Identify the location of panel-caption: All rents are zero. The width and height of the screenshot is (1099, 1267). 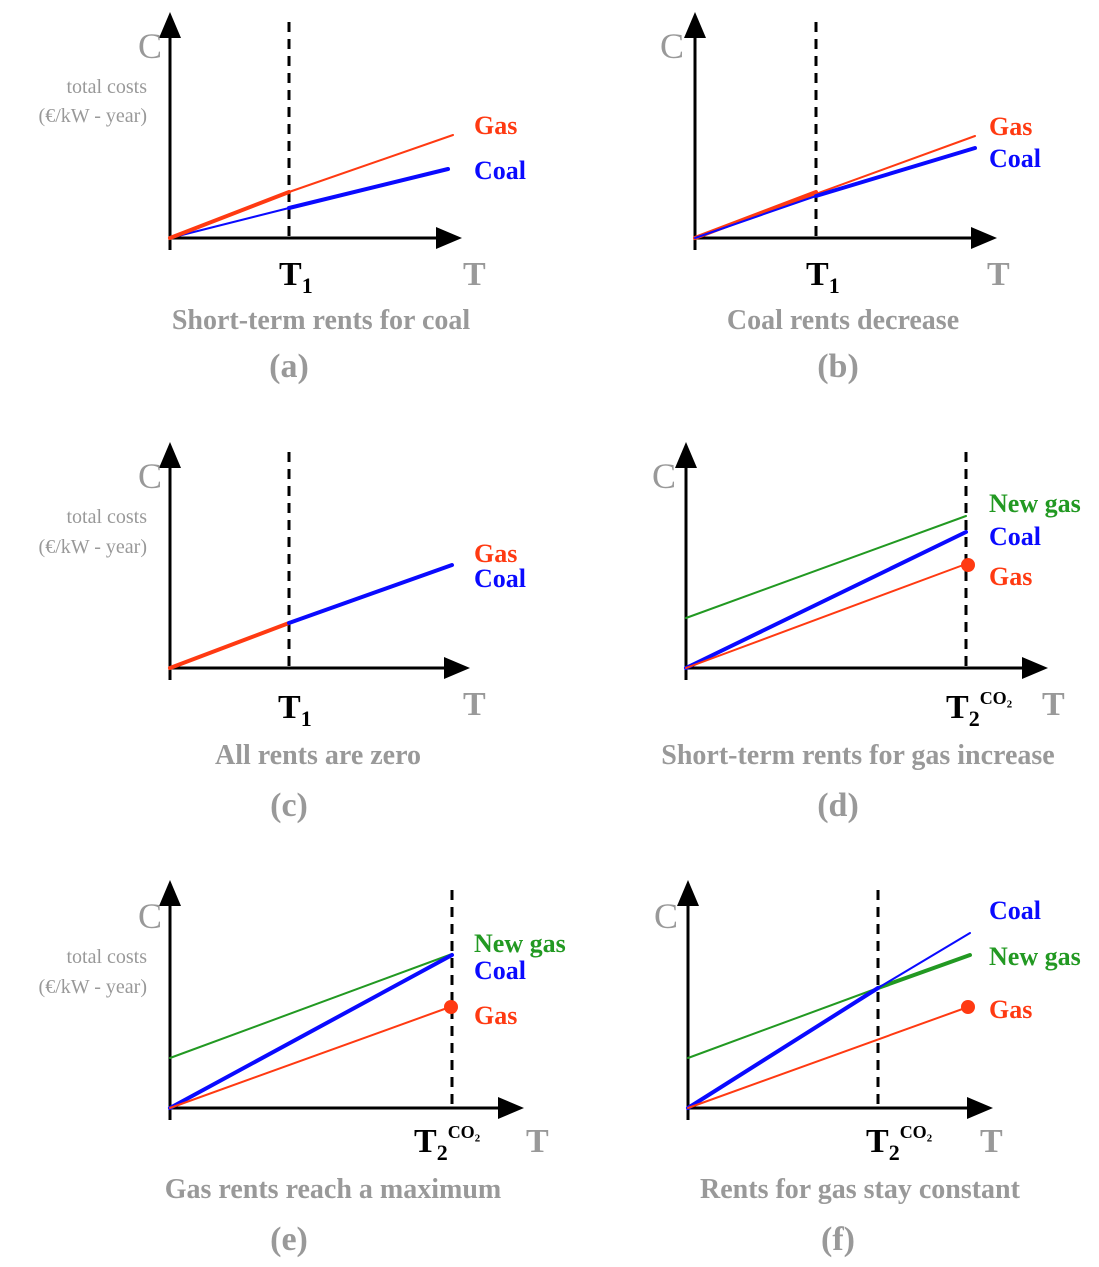
(318, 755).